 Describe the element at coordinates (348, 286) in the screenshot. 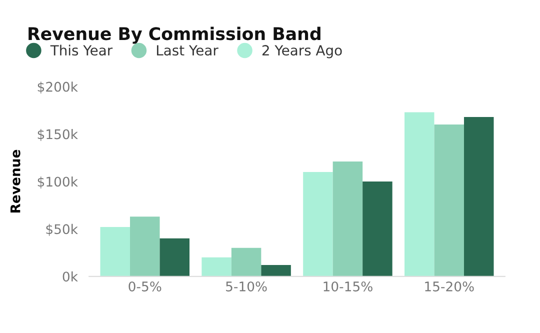

I see `x-tick-label: 10-15%` at that location.